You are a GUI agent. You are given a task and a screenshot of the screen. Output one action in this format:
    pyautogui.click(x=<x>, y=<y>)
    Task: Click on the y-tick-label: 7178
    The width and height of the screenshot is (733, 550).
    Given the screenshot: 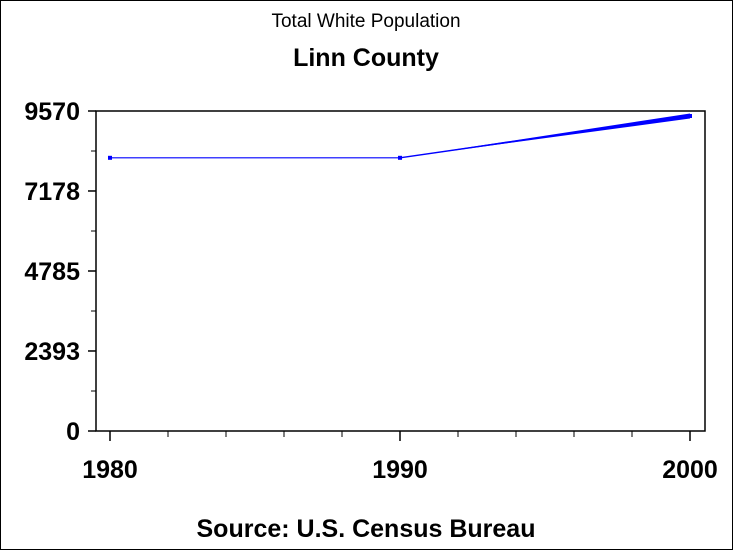 What is the action you would take?
    pyautogui.click(x=52, y=192)
    